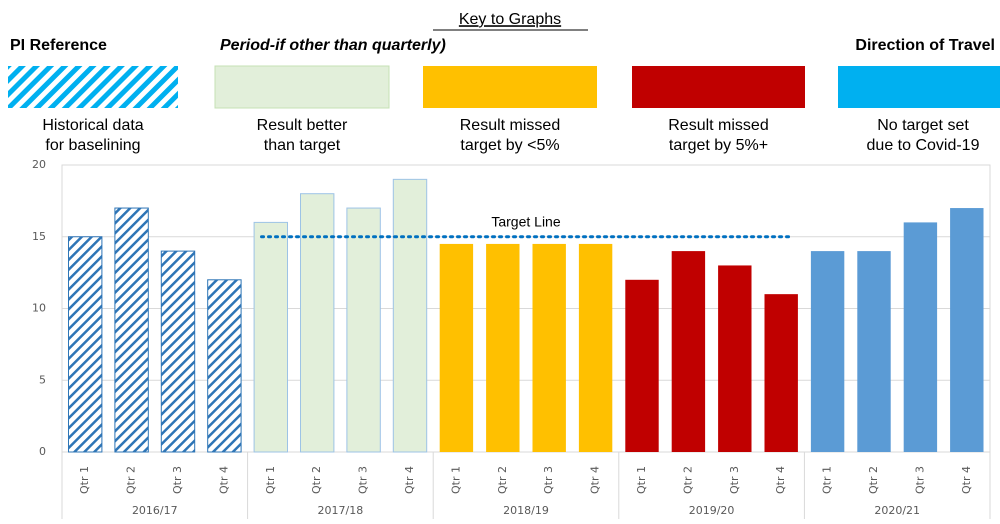 The height and width of the screenshot is (524, 1000). I want to click on key-label: than target, so click(302, 145).